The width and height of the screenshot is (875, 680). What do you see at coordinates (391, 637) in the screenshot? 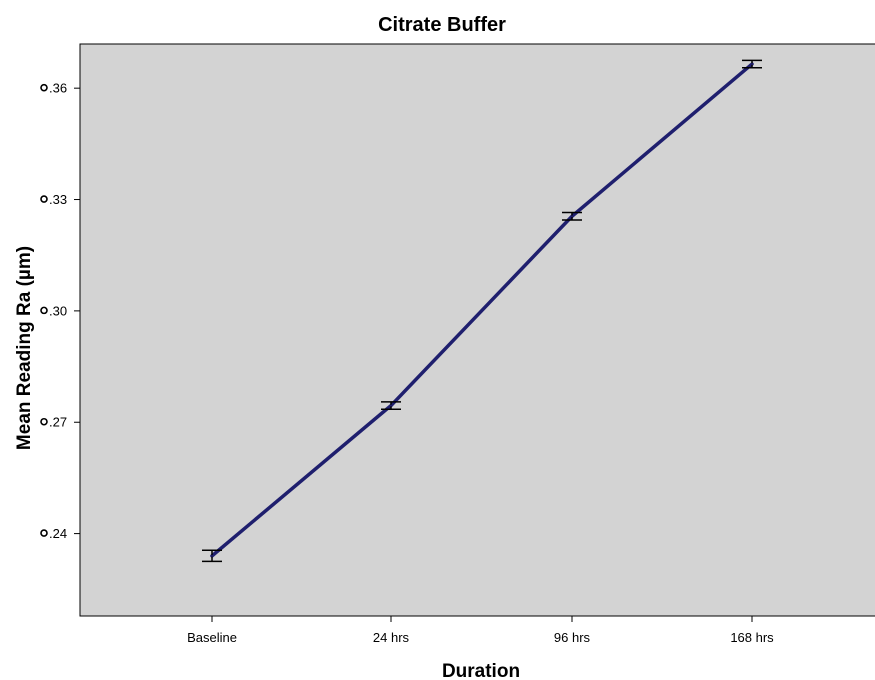
I see `x-tick-label: 24 hrs` at bounding box center [391, 637].